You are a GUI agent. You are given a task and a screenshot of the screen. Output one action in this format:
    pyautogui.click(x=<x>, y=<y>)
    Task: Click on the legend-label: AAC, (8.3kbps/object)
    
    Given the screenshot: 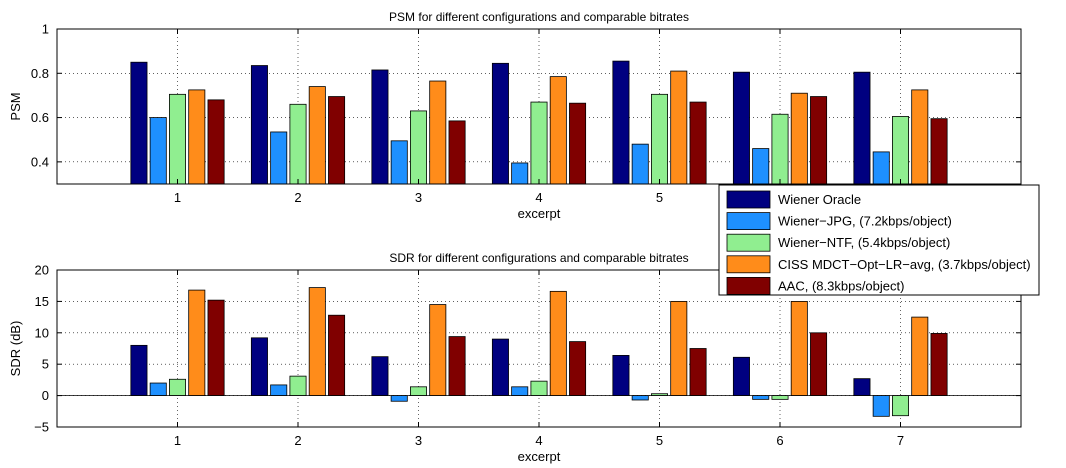 What is the action you would take?
    pyautogui.click(x=841, y=285)
    